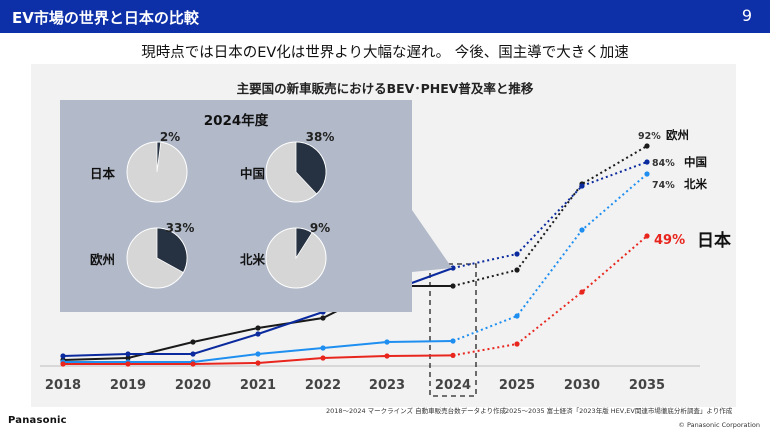 This screenshot has width=770, height=433. Describe the element at coordinates (102, 259) in the screenshot. I see `pie-region-label-欧州: 欧州` at that location.